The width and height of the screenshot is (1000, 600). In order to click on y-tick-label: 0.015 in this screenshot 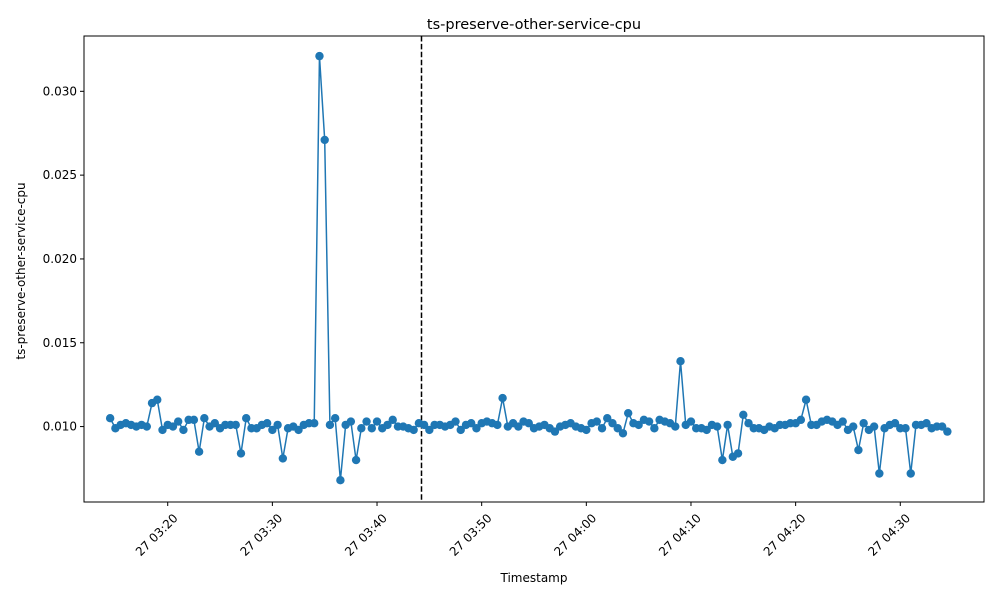, I will do `click(60, 343)`.